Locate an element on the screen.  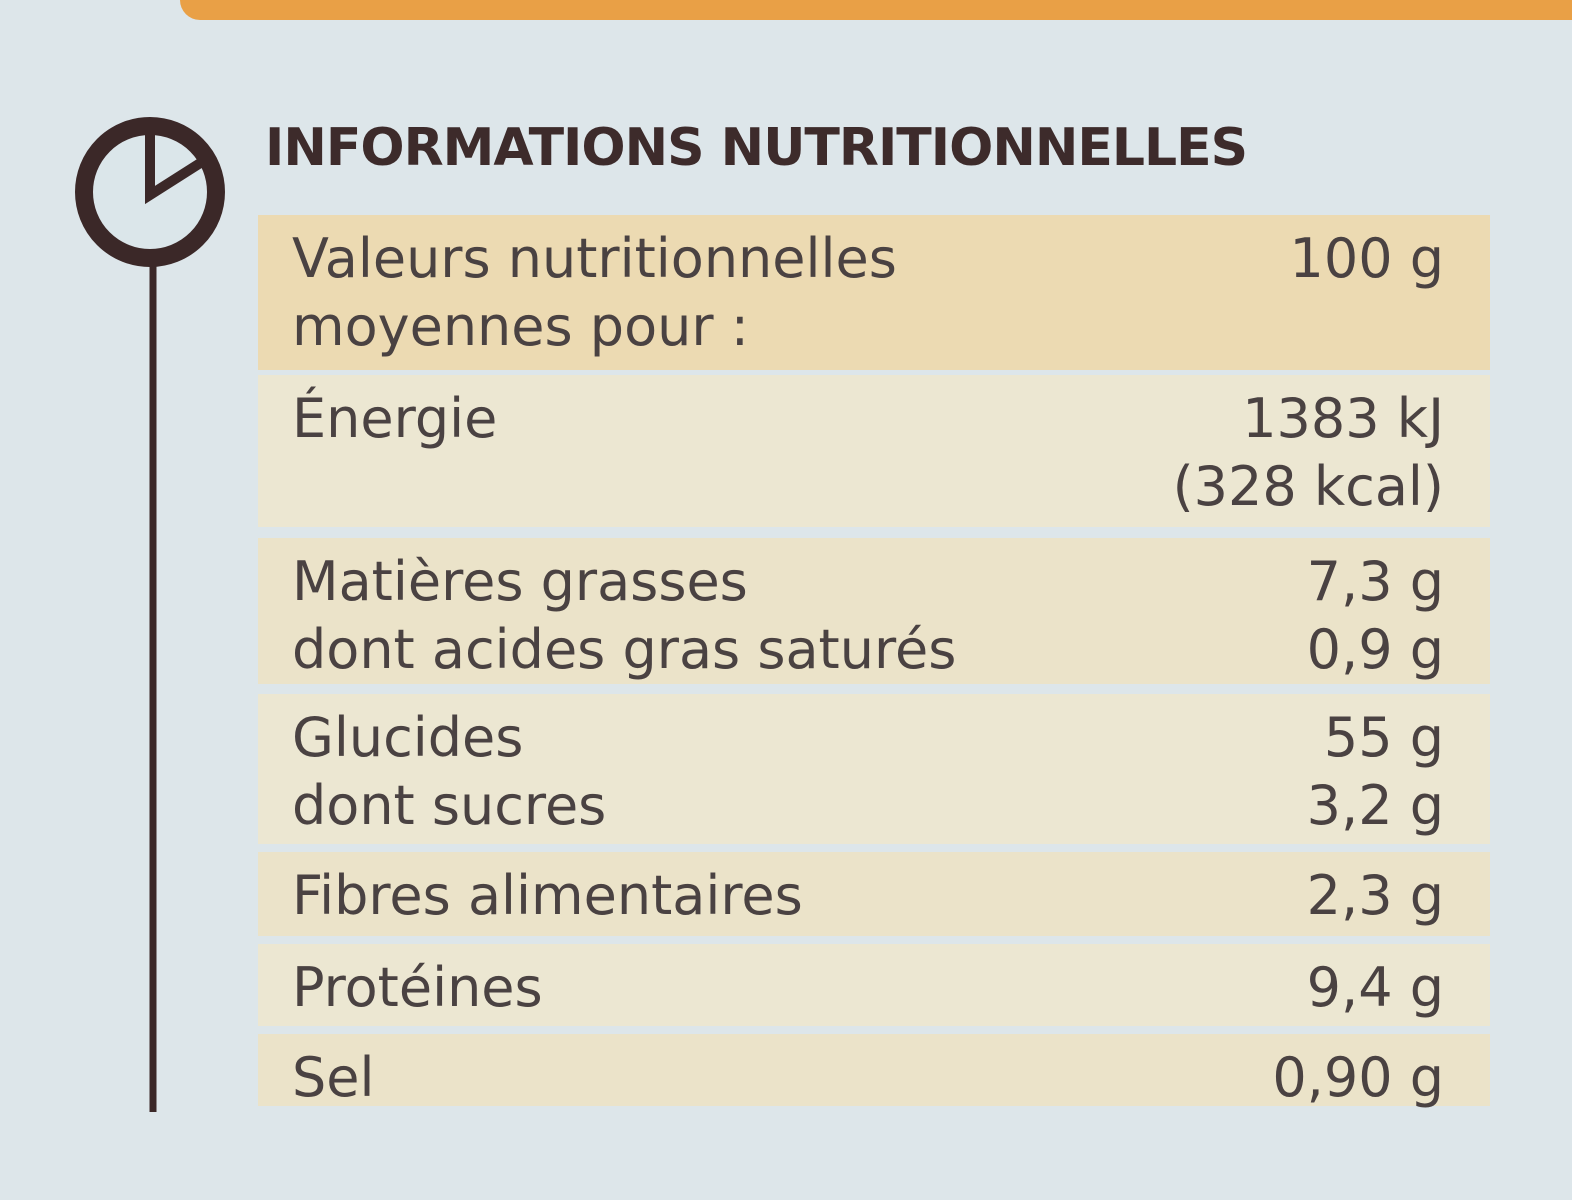
row-label: Matières grasses dont acides gras saturés is located at coordinates (624, 616).